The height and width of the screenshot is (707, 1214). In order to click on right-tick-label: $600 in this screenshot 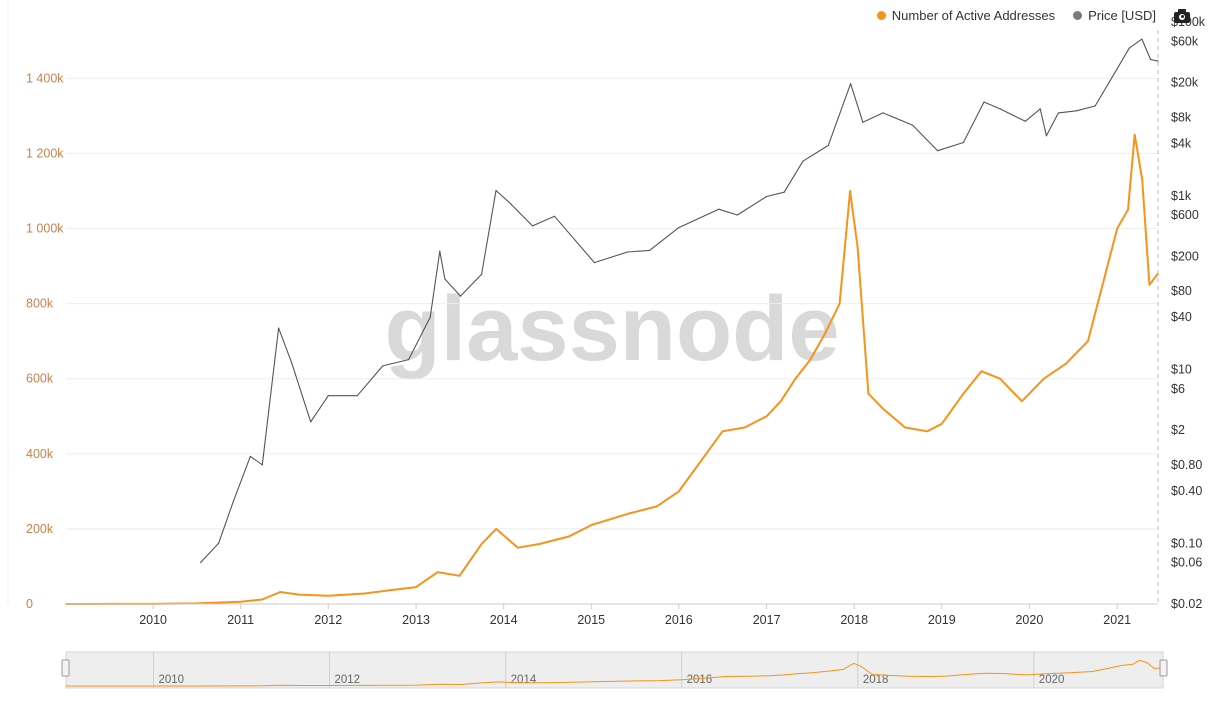, I will do `click(1185, 215)`.